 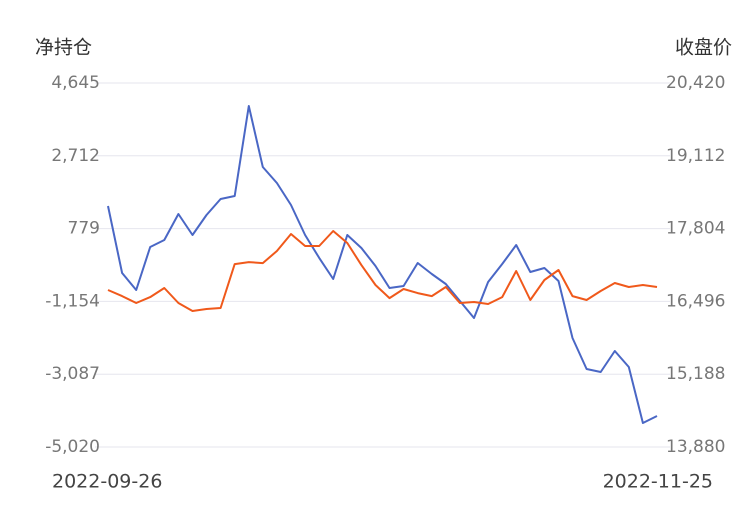 I want to click on y2-tick-label: 16,496, so click(x=695, y=301).